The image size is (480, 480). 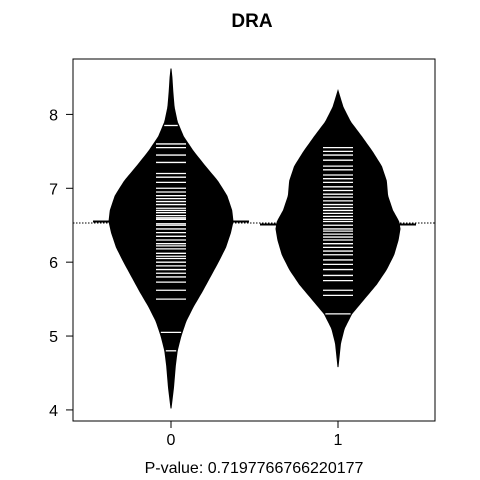 What do you see at coordinates (53, 189) in the screenshot?
I see `y-tick-label: 7` at bounding box center [53, 189].